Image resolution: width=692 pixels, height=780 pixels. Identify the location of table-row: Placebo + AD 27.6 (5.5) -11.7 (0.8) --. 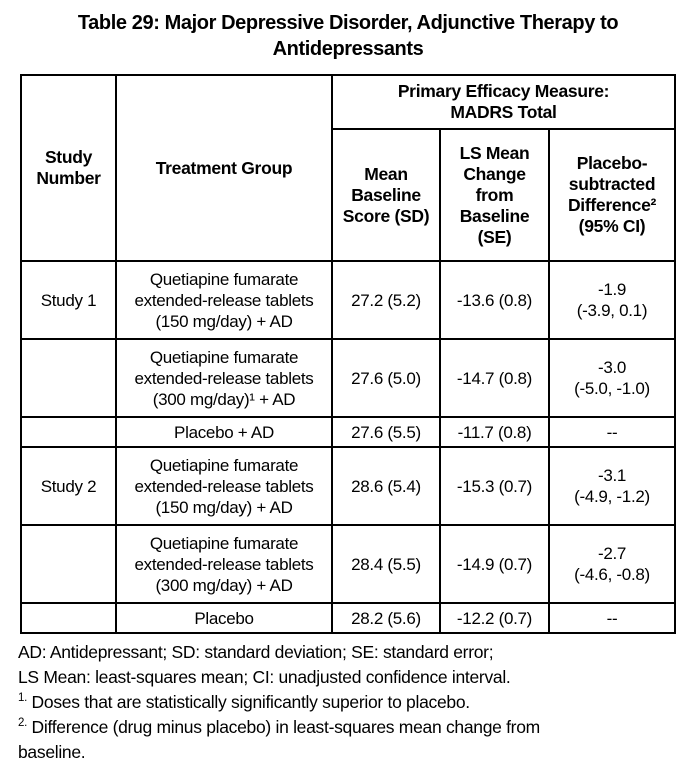
(348, 432).